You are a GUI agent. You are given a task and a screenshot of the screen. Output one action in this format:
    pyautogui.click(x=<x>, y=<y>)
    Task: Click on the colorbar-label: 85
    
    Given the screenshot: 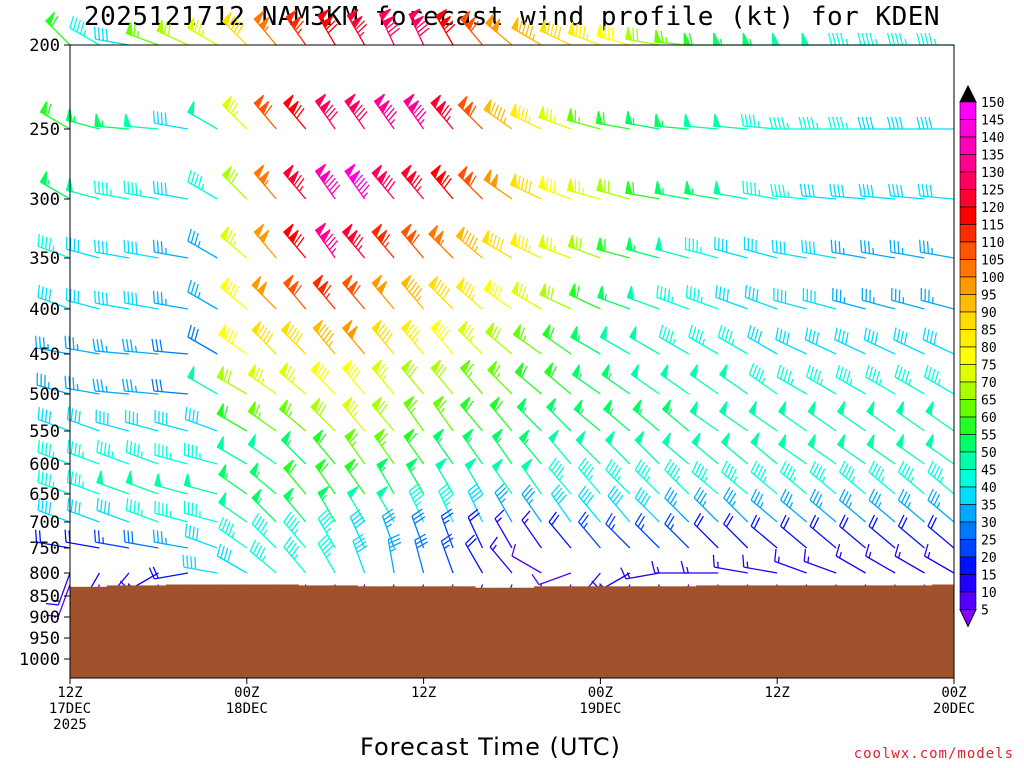 What is the action you would take?
    pyautogui.click(x=989, y=331)
    